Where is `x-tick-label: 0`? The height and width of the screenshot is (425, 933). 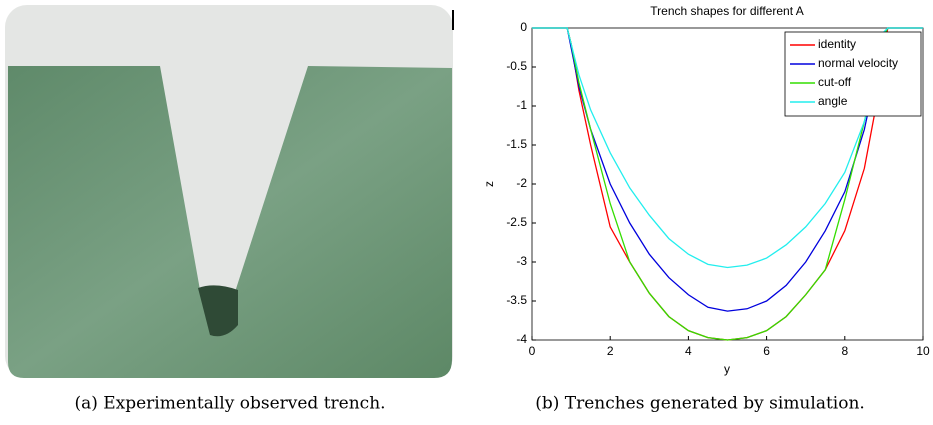 x-tick-label: 0 is located at coordinates (532, 351).